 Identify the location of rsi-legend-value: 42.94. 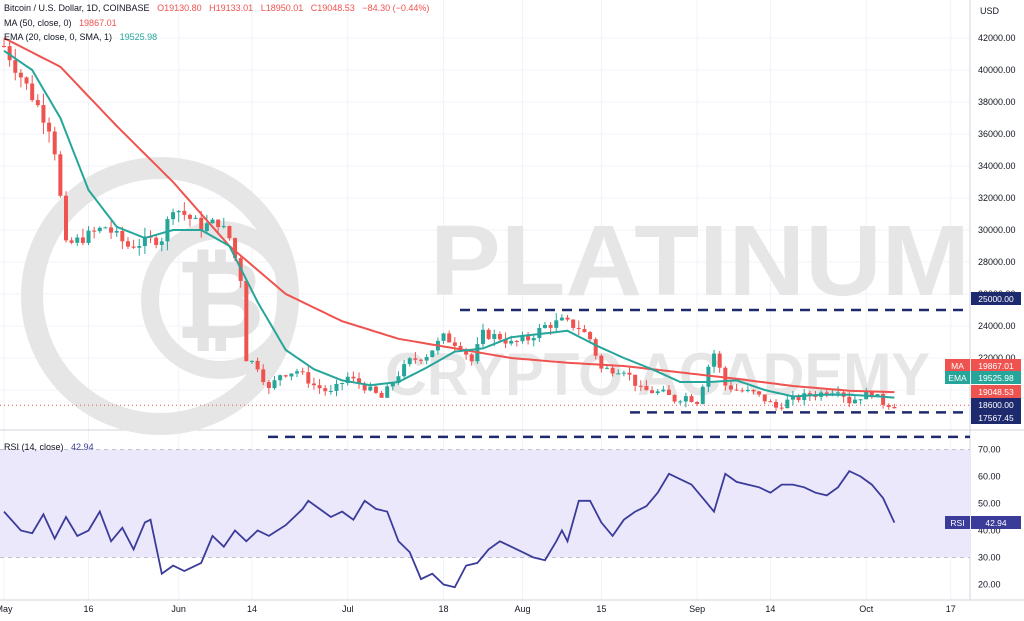
(82, 447).